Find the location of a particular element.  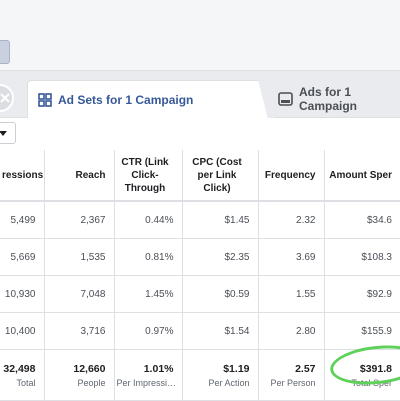

total-value: 2.57 is located at coordinates (305, 368).